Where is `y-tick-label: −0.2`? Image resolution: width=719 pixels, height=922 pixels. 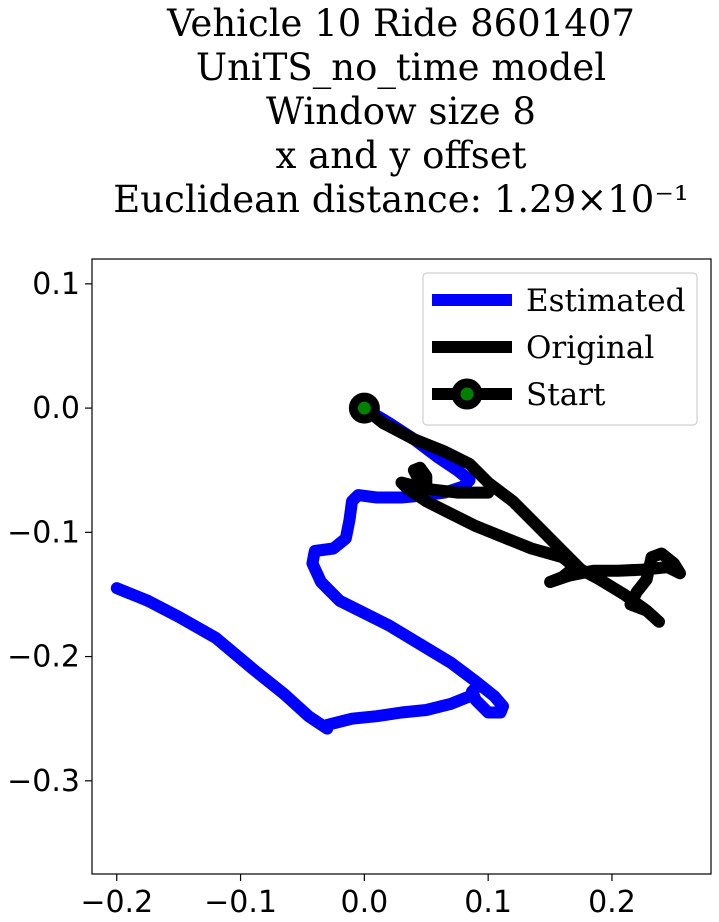 y-tick-label: −0.2 is located at coordinates (43, 657).